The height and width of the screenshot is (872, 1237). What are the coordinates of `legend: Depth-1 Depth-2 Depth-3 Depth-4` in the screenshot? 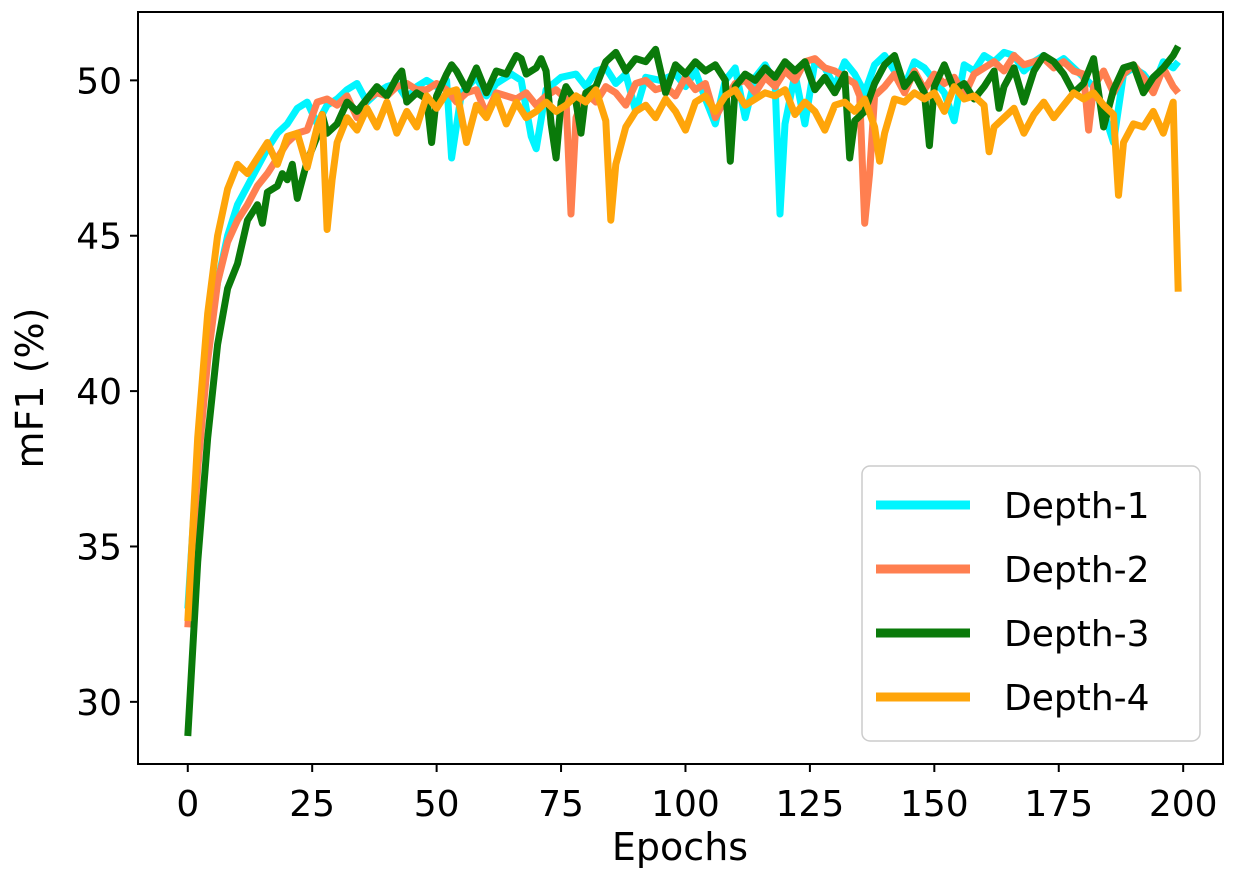 It's located at (1031, 603).